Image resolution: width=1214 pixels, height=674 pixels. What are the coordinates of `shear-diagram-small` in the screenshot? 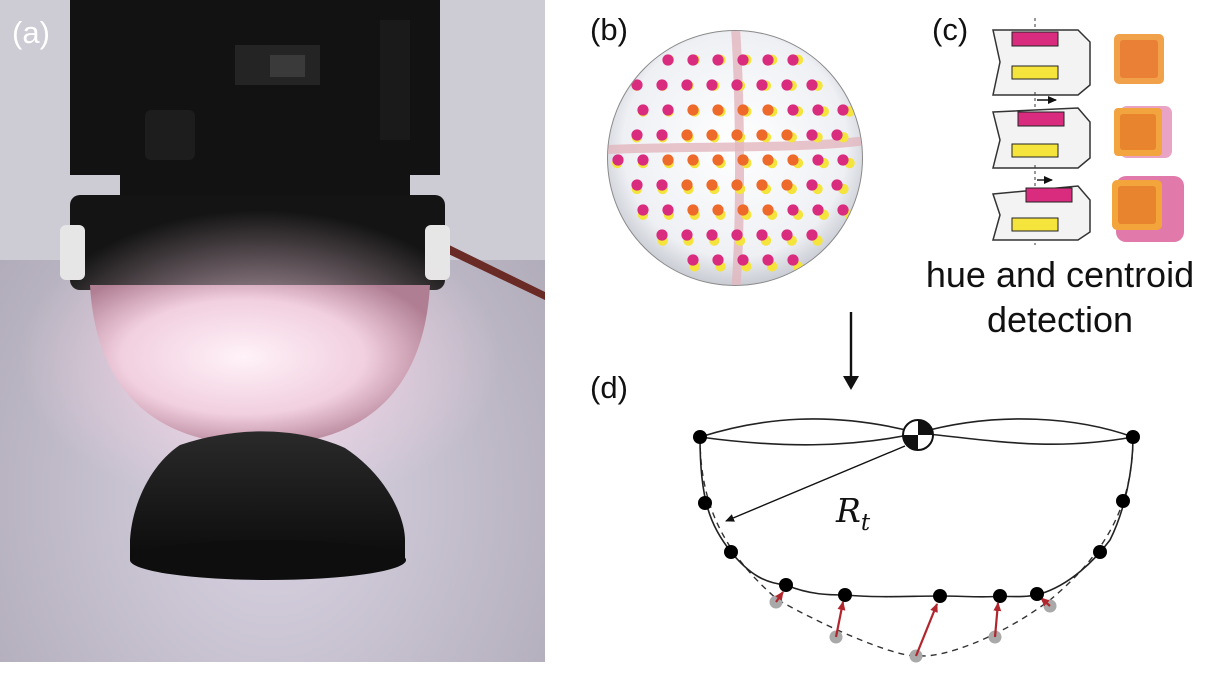 It's located at (1041, 130).